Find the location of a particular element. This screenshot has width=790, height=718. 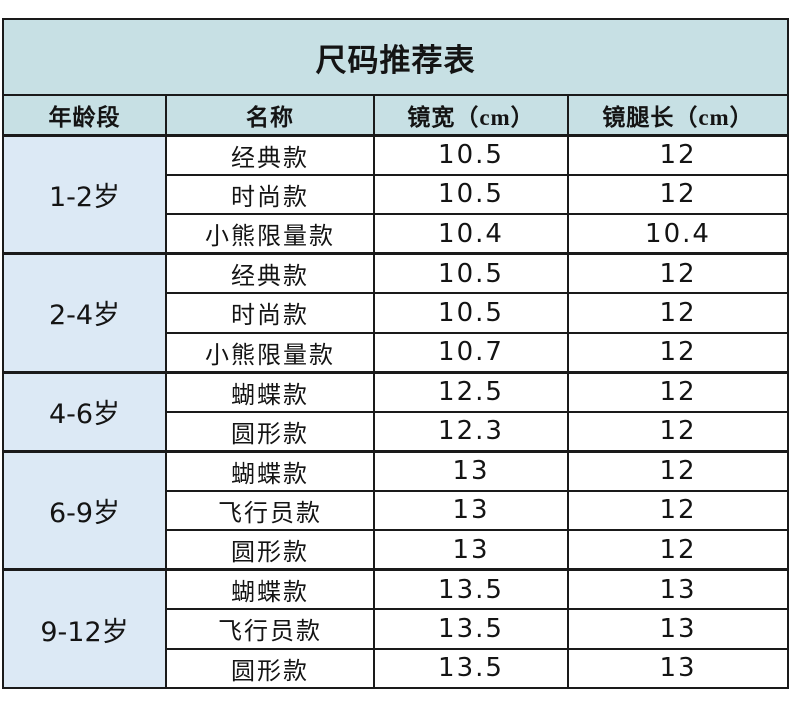

column-header-style-name: 名称 is located at coordinates (270, 115).